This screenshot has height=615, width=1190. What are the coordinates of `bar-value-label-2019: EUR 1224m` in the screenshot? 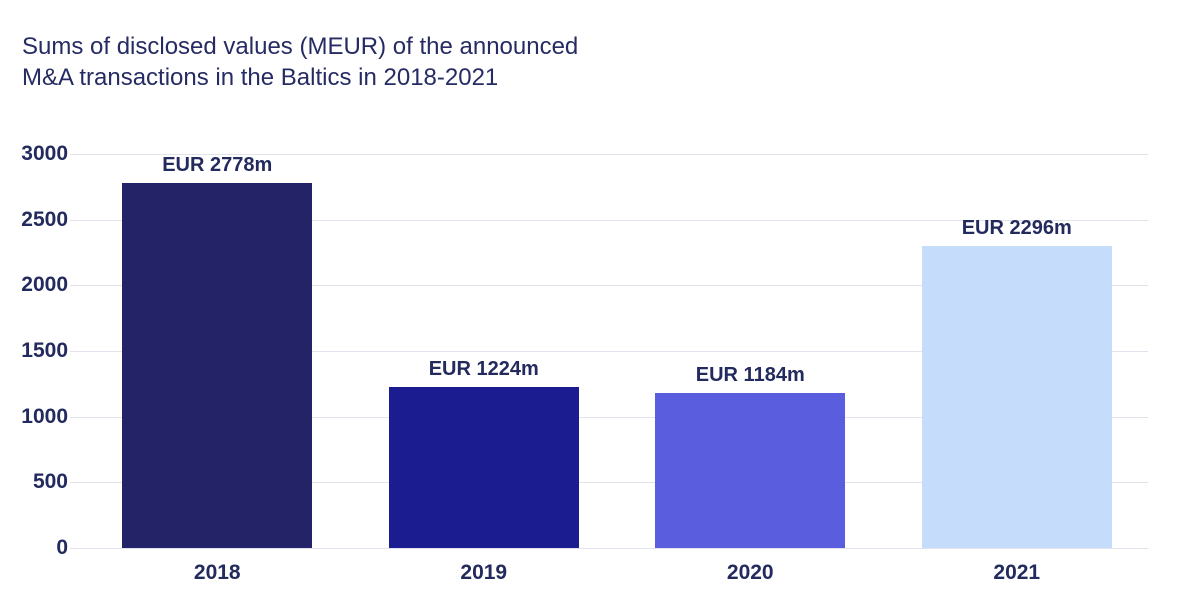 It's located at (483, 369).